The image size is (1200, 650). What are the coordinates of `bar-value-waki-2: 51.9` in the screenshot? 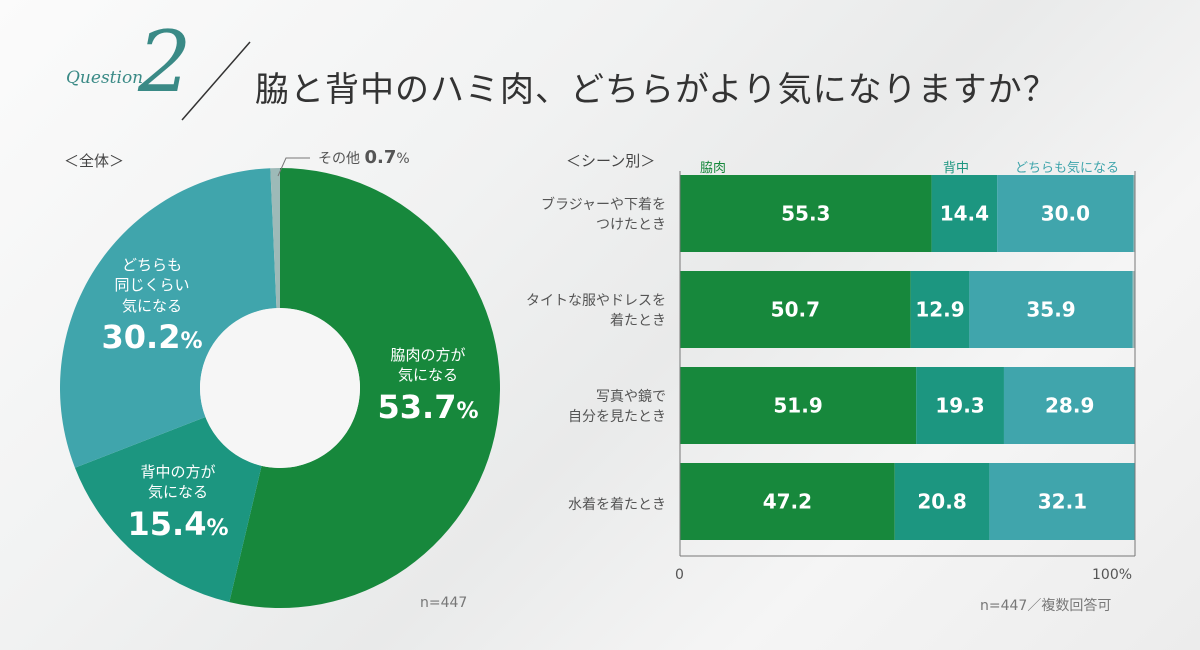 It's located at (797, 406).